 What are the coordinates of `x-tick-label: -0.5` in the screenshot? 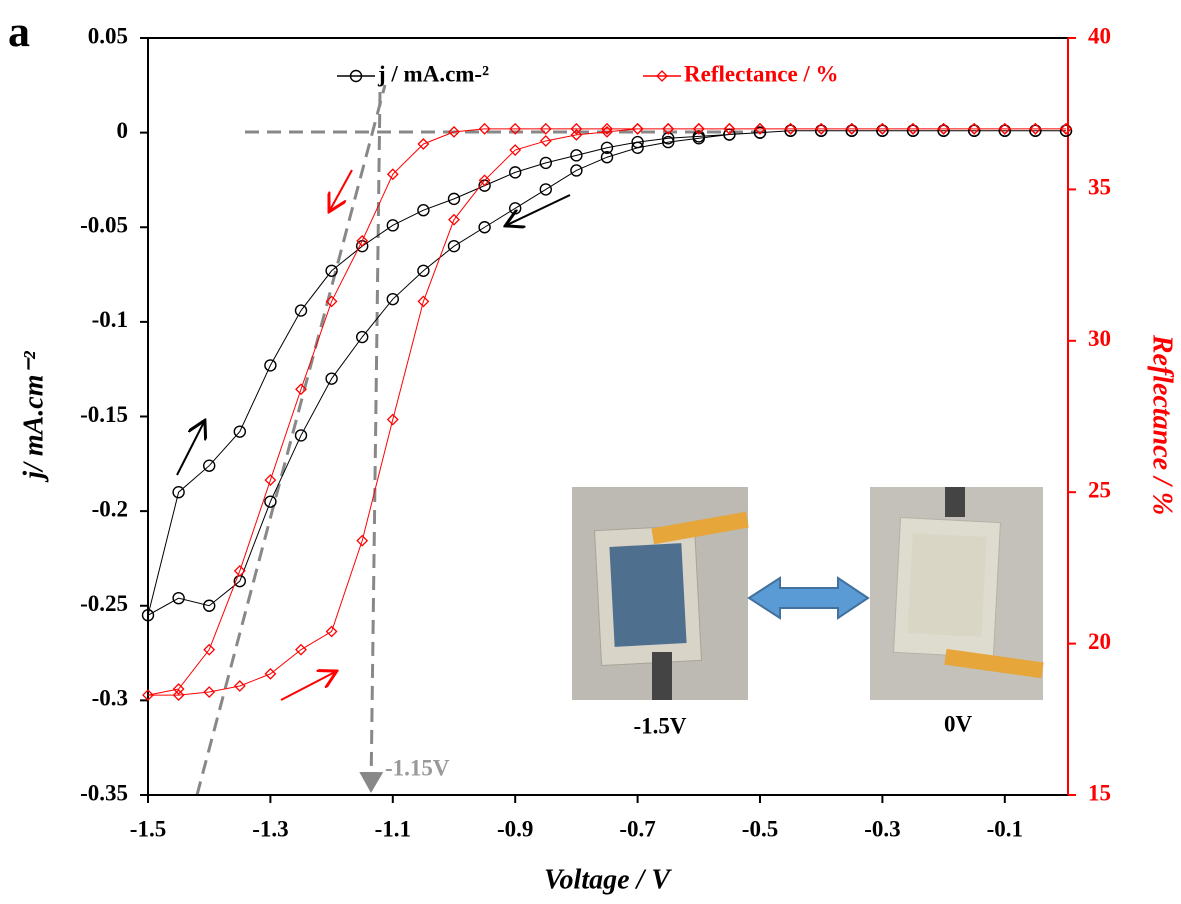 It's located at (760, 828).